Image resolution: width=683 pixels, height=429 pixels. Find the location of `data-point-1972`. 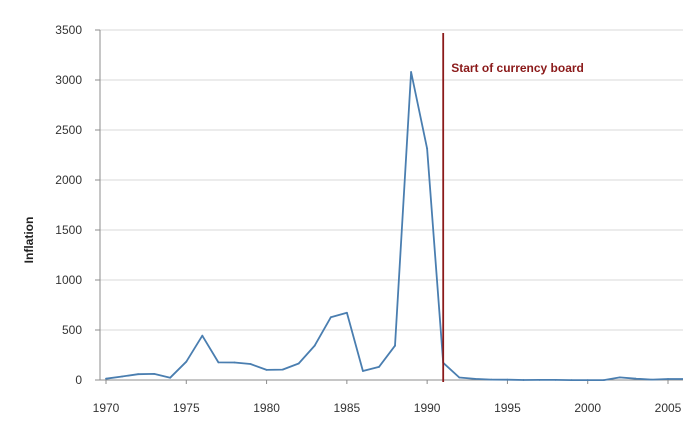

data-point-1972 is located at coordinates (138, 374).